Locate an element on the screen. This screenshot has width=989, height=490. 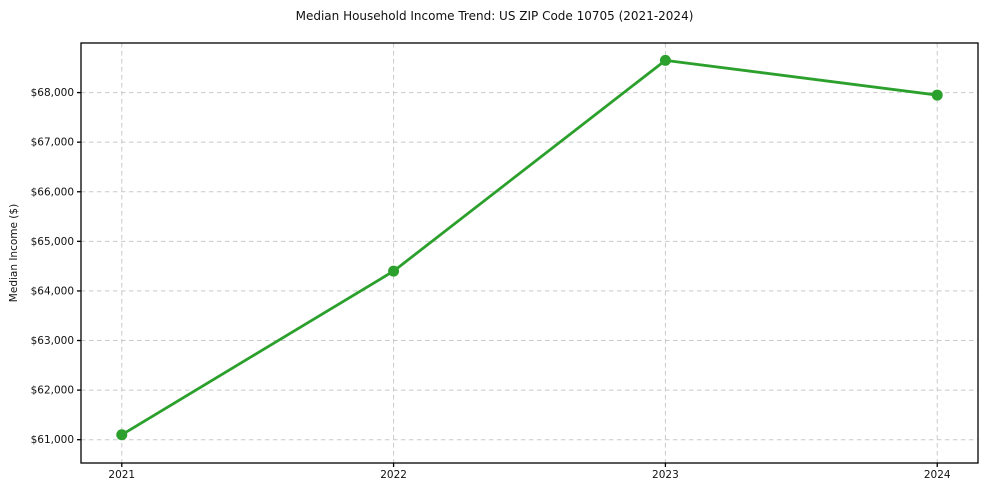
y-tick-label: $68,000 is located at coordinates (52, 93).